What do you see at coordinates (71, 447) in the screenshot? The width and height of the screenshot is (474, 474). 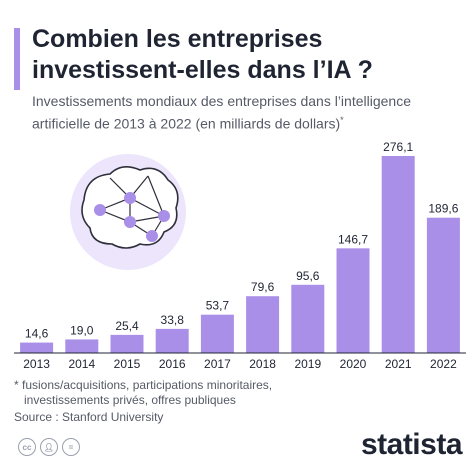 I see `equals-icon: =` at bounding box center [71, 447].